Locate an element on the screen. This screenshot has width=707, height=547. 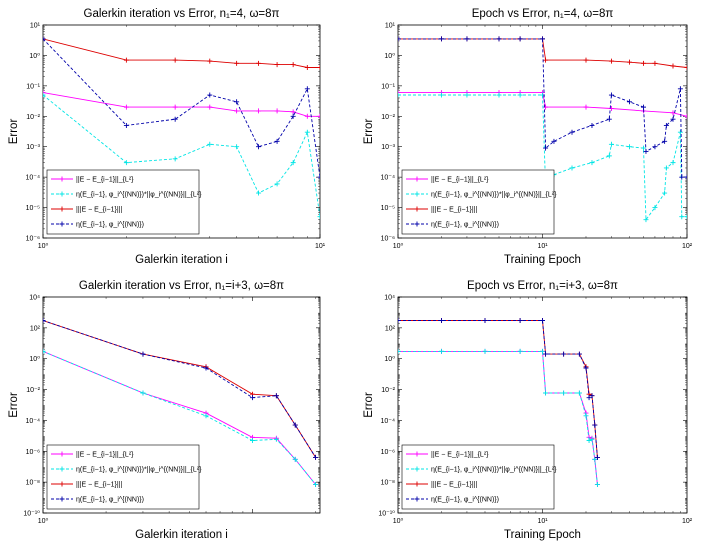
y-tick-label: 10⁰ is located at coordinates (34, 359).